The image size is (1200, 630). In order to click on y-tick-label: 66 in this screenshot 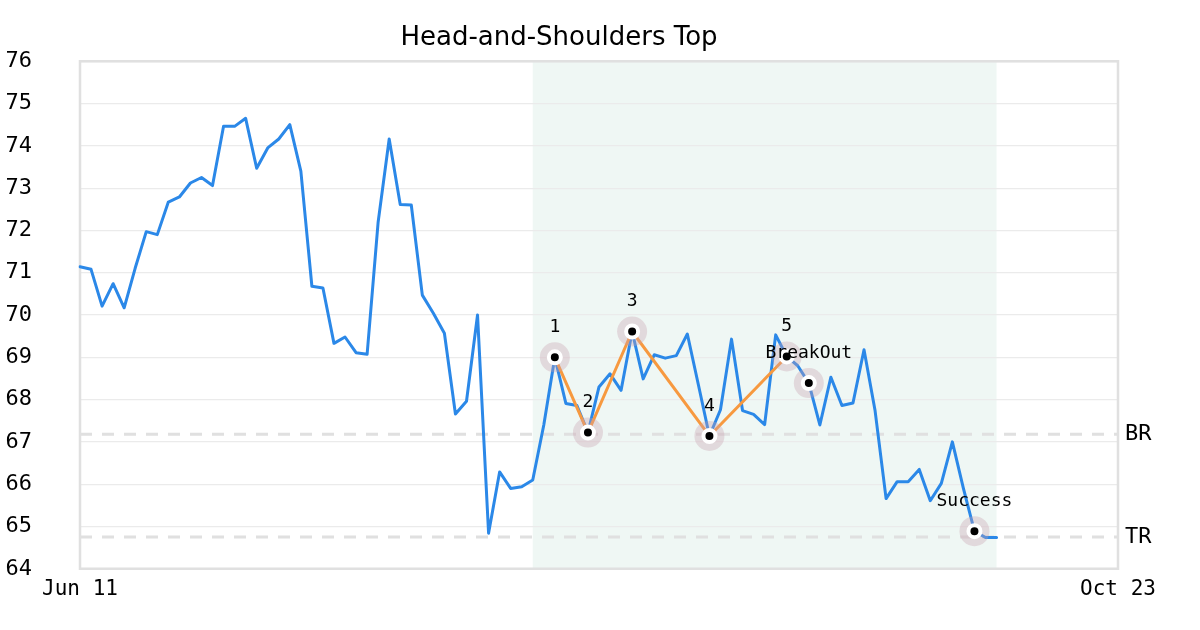, I will do `click(18, 482)`.